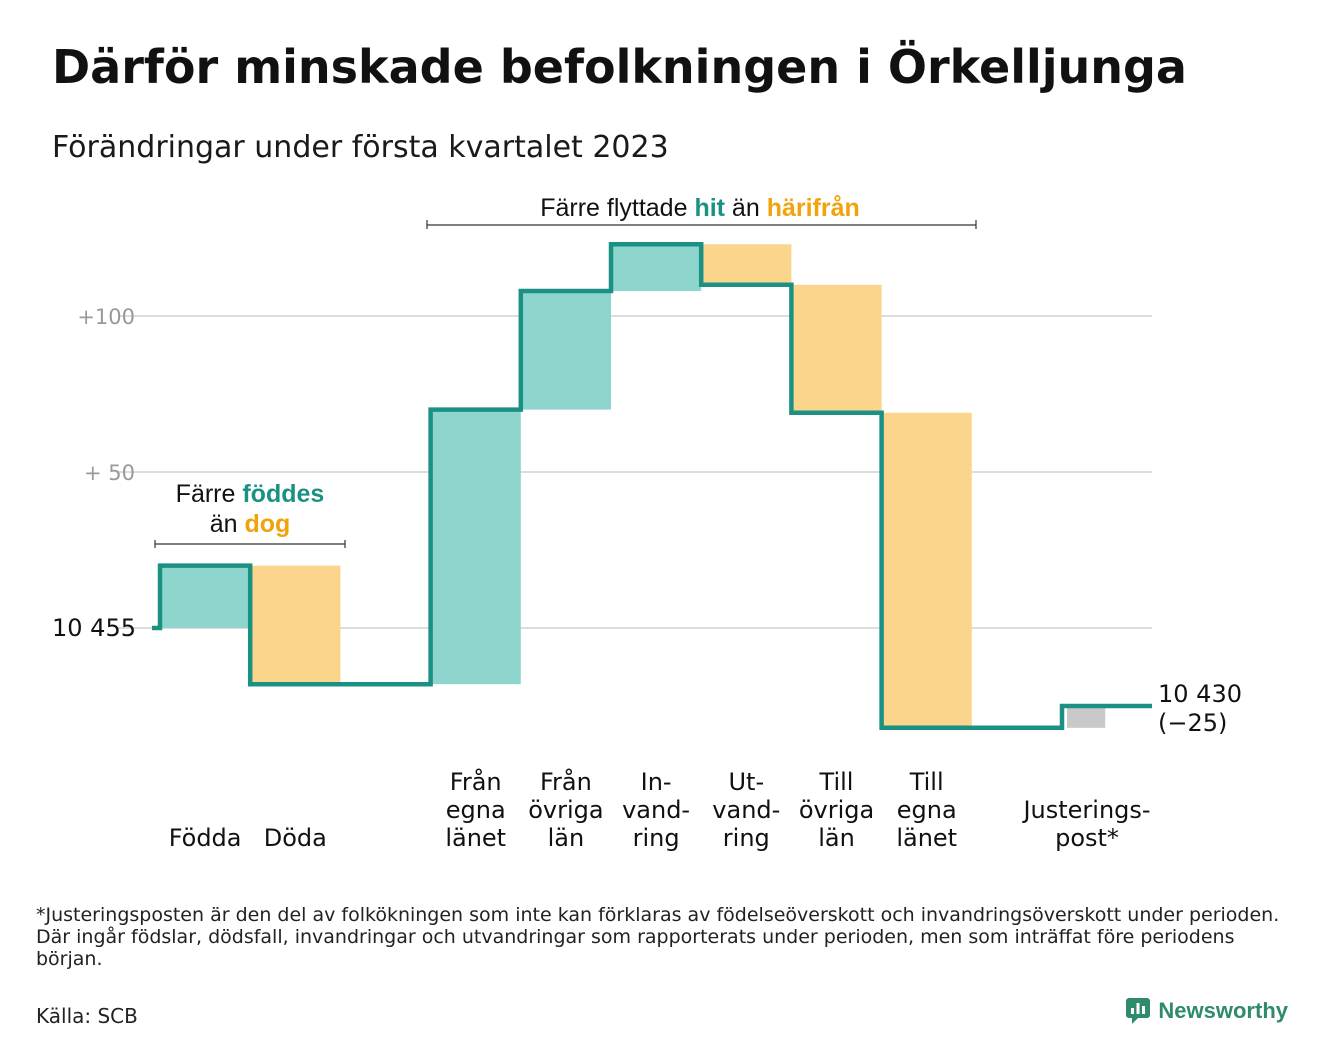 The height and width of the screenshot is (1060, 1340). What do you see at coordinates (476, 810) in the screenshot?
I see `category-label-3-1: egna` at bounding box center [476, 810].